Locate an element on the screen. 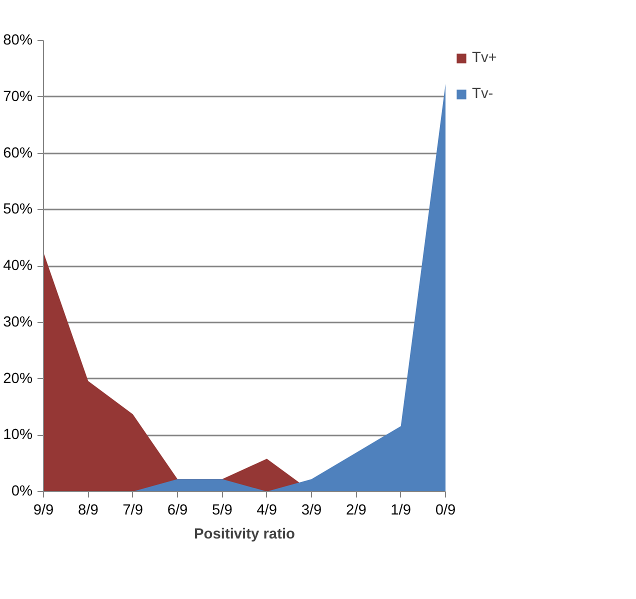 This screenshot has width=636, height=599. y-tick-label: 0% is located at coordinates (22, 492).